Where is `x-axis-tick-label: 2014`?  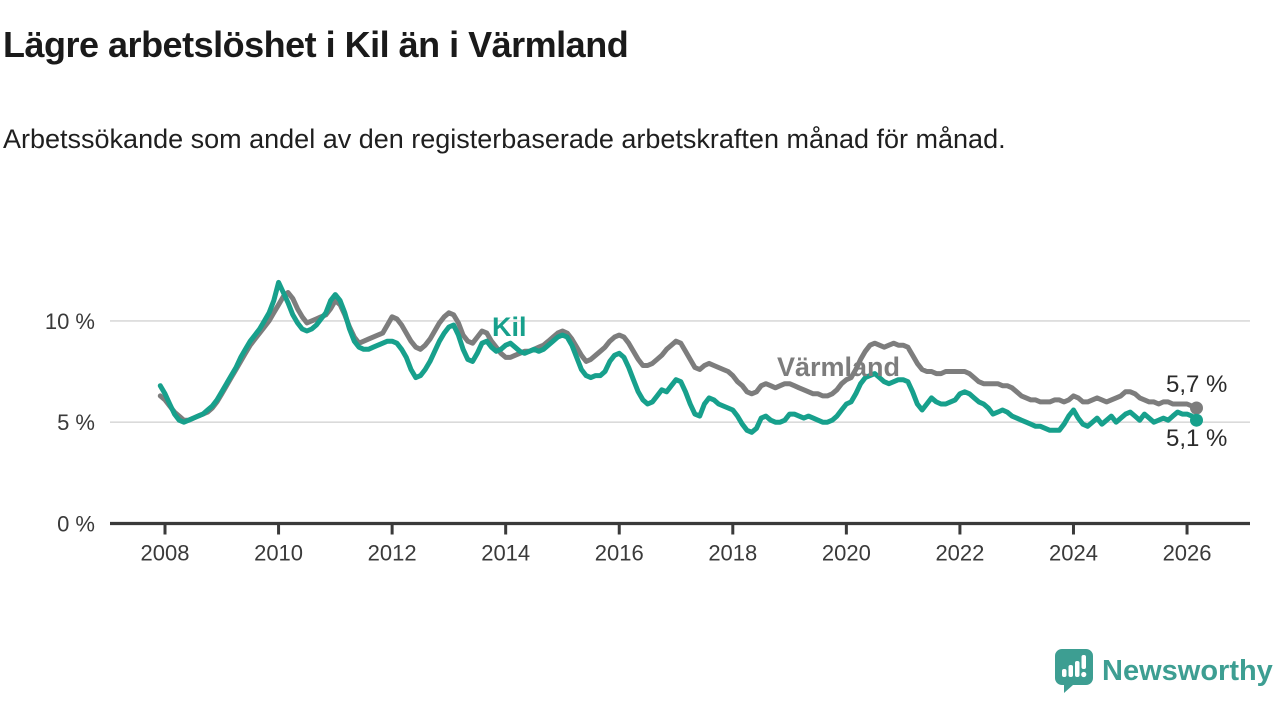 x-axis-tick-label: 2014 is located at coordinates (505, 553).